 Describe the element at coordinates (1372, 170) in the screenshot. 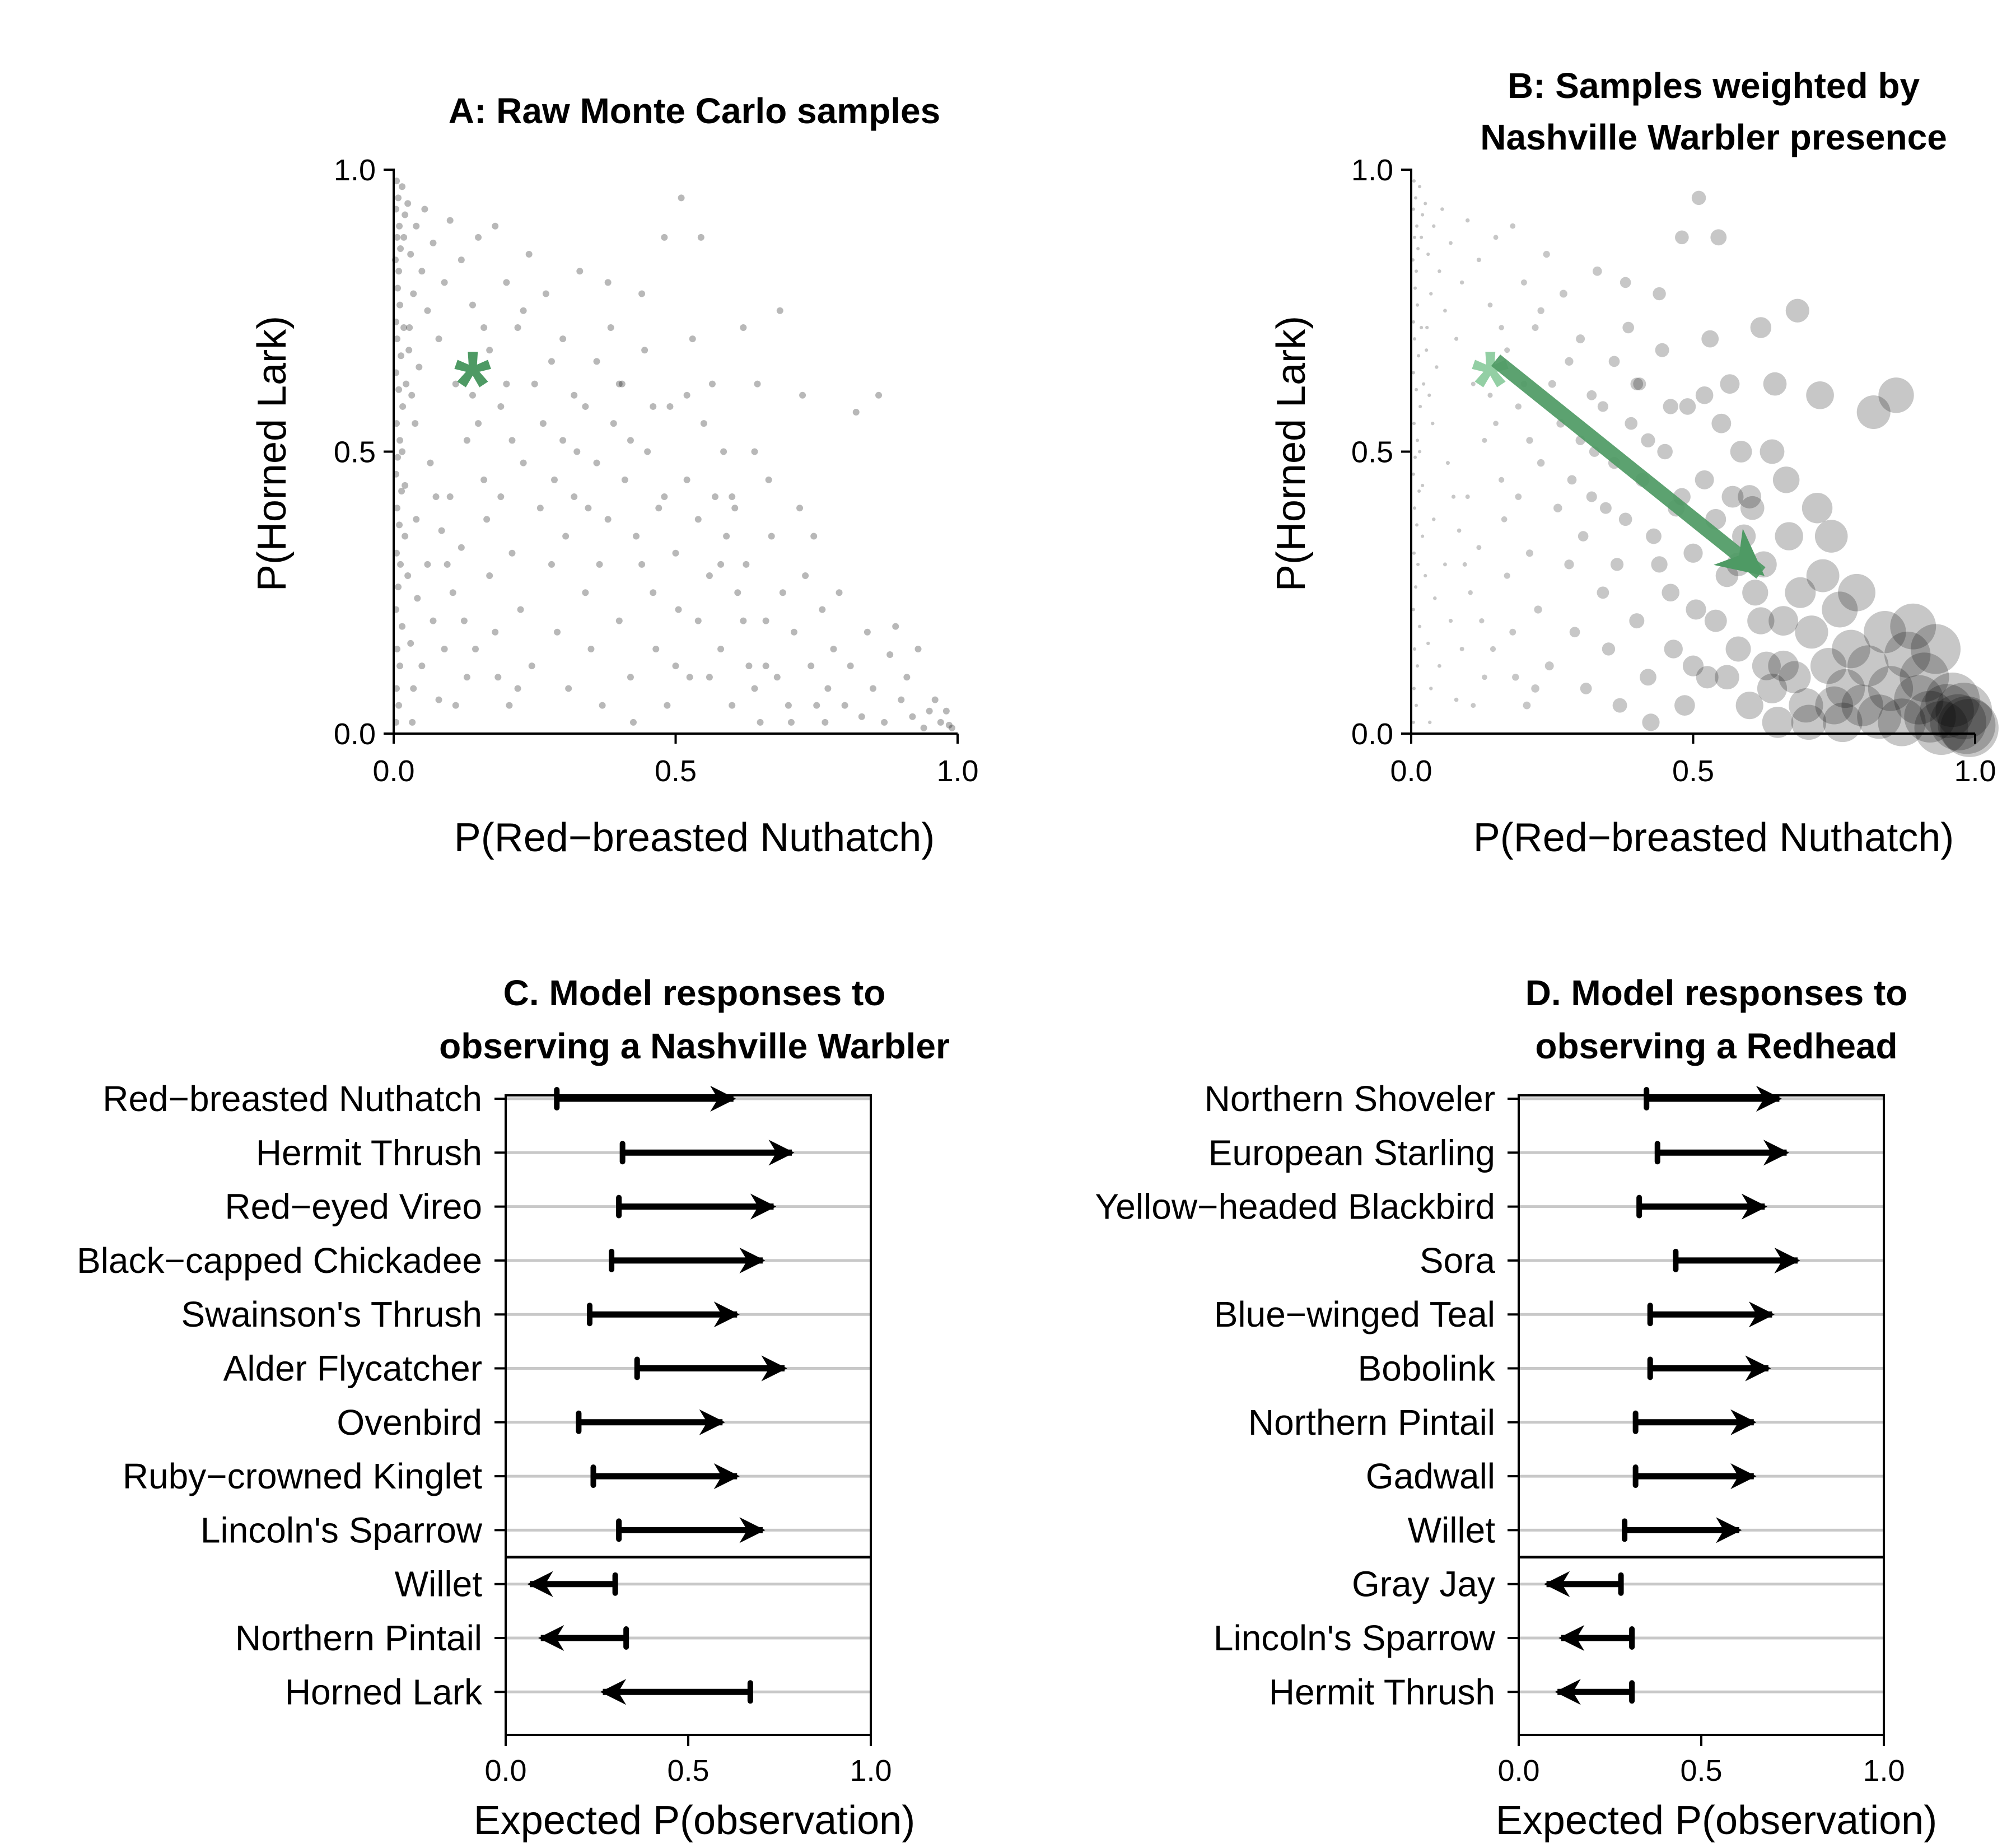

I see `panel-b-y-tick-label: 1.0` at that location.